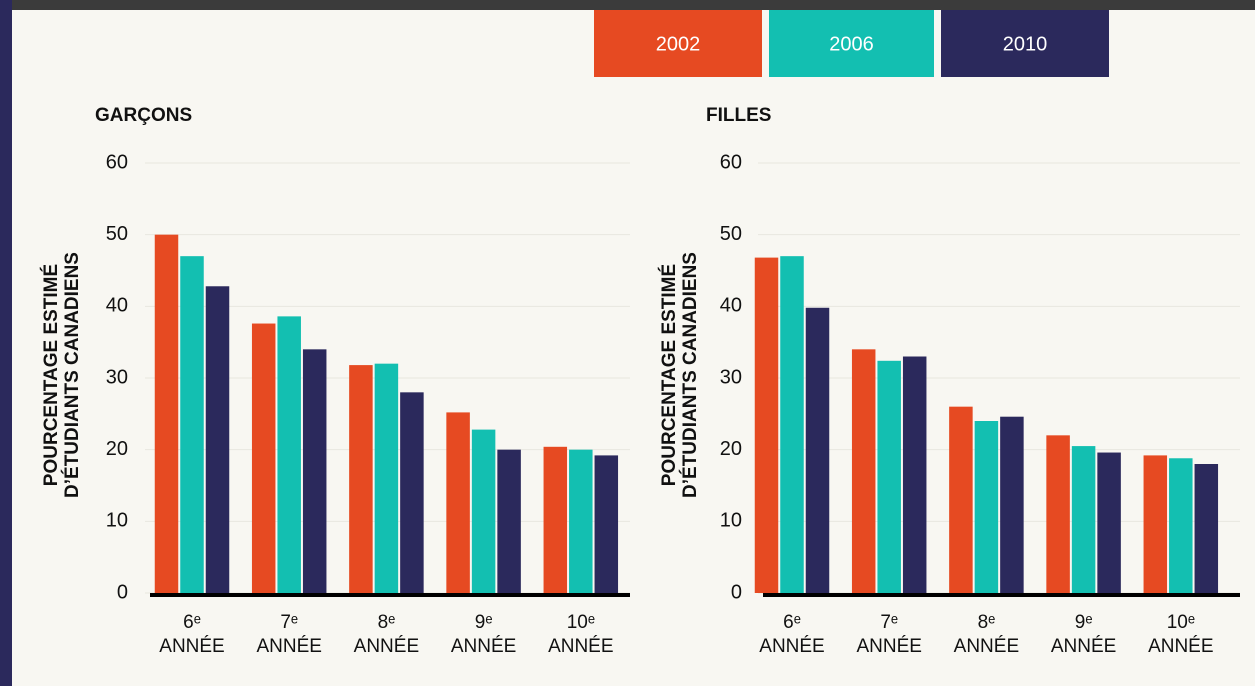 Image resolution: width=1255 pixels, height=686 pixels. I want to click on chart-title: FILLES, so click(738, 115).